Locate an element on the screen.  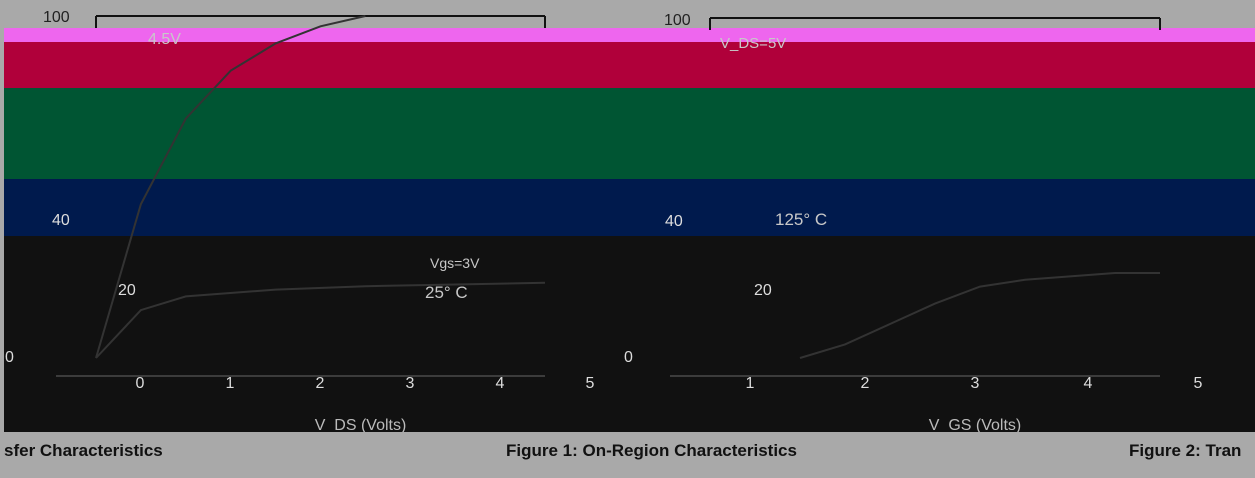
chart-annotation: V_DS=5V is located at coordinates (753, 43).